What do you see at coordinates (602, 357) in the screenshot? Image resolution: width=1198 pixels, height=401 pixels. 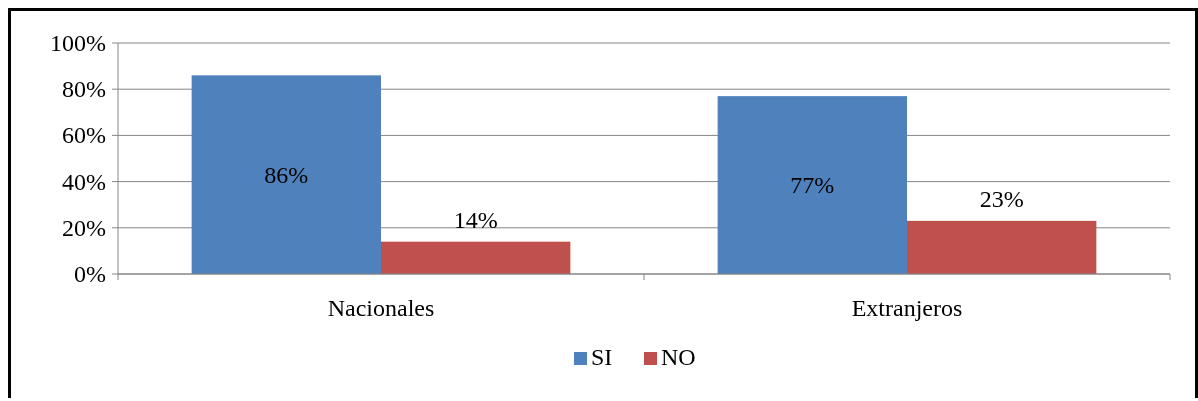 I see `legend-label: SI` at bounding box center [602, 357].